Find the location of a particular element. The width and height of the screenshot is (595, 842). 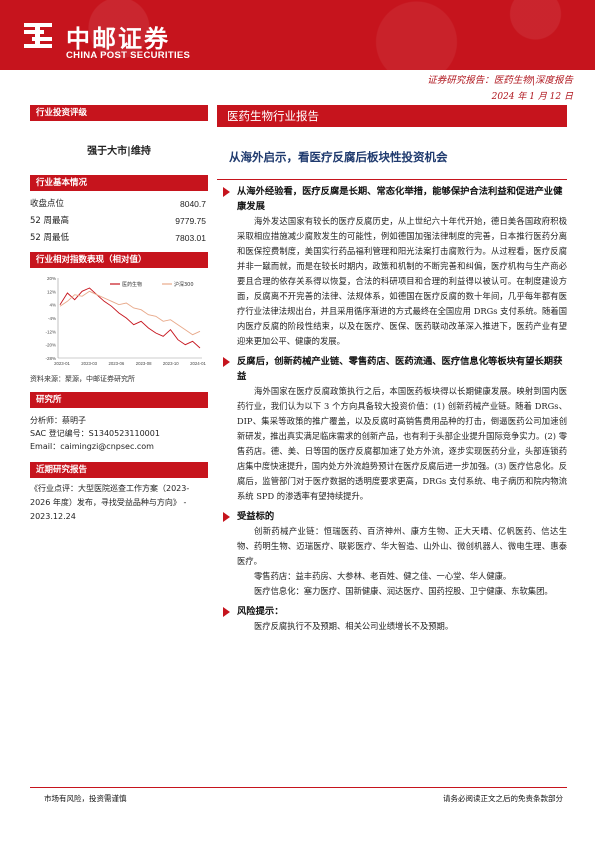

x-tick-label: 2023-06 is located at coordinates (117, 363).